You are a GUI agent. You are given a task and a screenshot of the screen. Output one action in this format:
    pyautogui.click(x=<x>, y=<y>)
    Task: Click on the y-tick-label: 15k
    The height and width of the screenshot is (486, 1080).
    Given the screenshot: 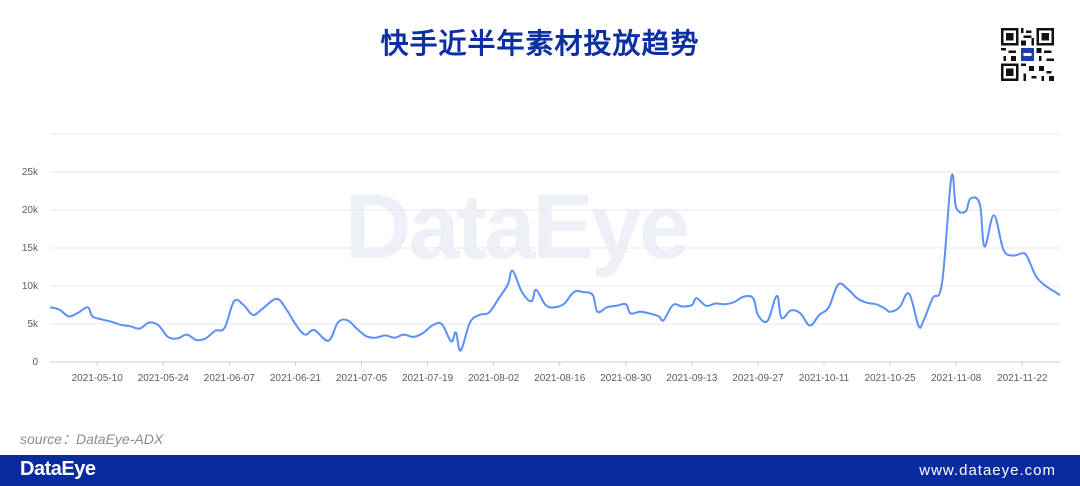 What is the action you would take?
    pyautogui.click(x=30, y=248)
    